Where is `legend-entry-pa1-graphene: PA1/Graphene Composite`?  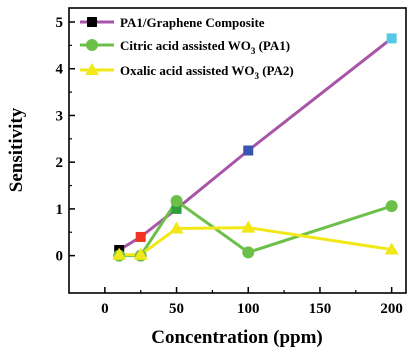
legend-entry-pa1-graphene: PA1/Graphene Composite is located at coordinates (172, 22).